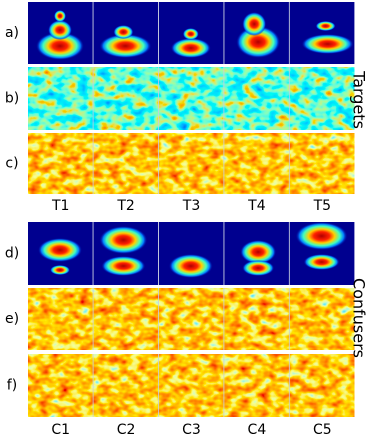 The width and height of the screenshot is (374, 441). What do you see at coordinates (126, 430) in the screenshot?
I see `column-label: C2` at bounding box center [126, 430].